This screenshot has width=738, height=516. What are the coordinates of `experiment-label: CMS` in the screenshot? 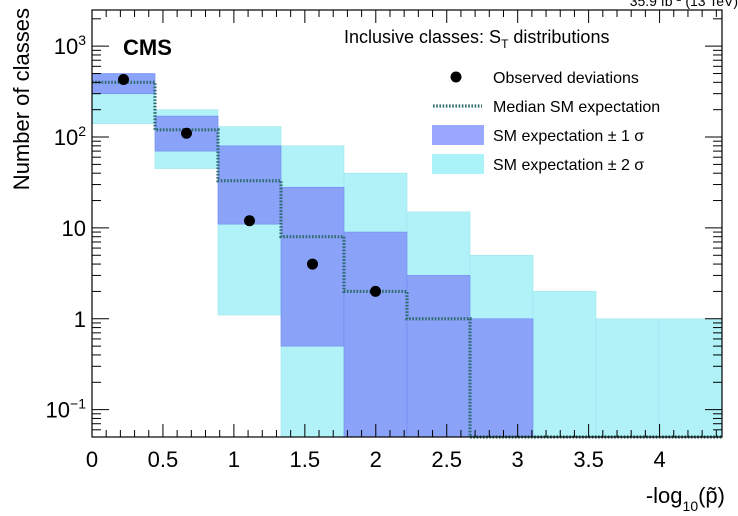 It's located at (147, 47).